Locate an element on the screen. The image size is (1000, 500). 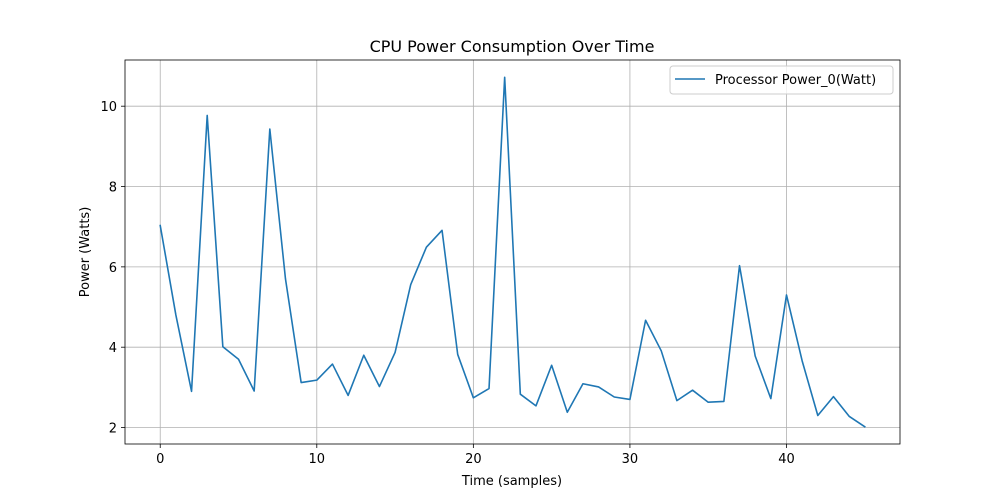
y-tick-label: 6 is located at coordinates (113, 268).